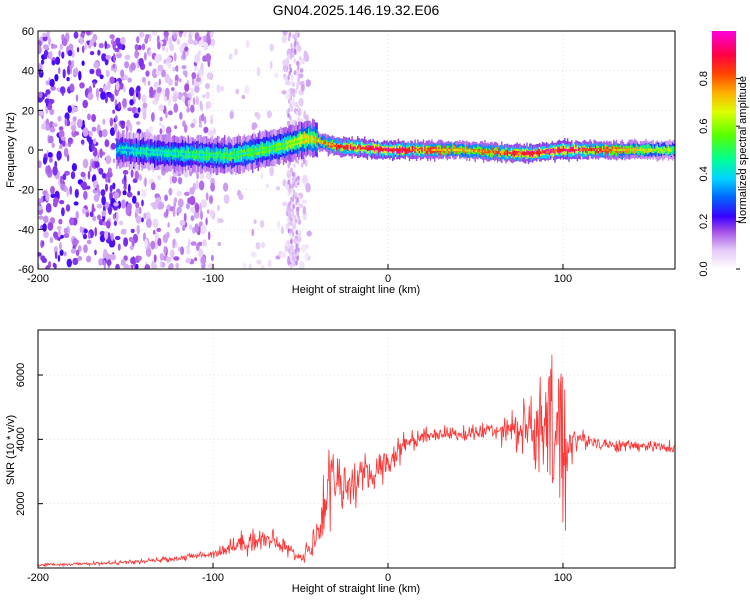 The width and height of the screenshot is (750, 600). What do you see at coordinates (405, 150) in the screenshot?
I see `spectrogram-peak-spot` at bounding box center [405, 150].